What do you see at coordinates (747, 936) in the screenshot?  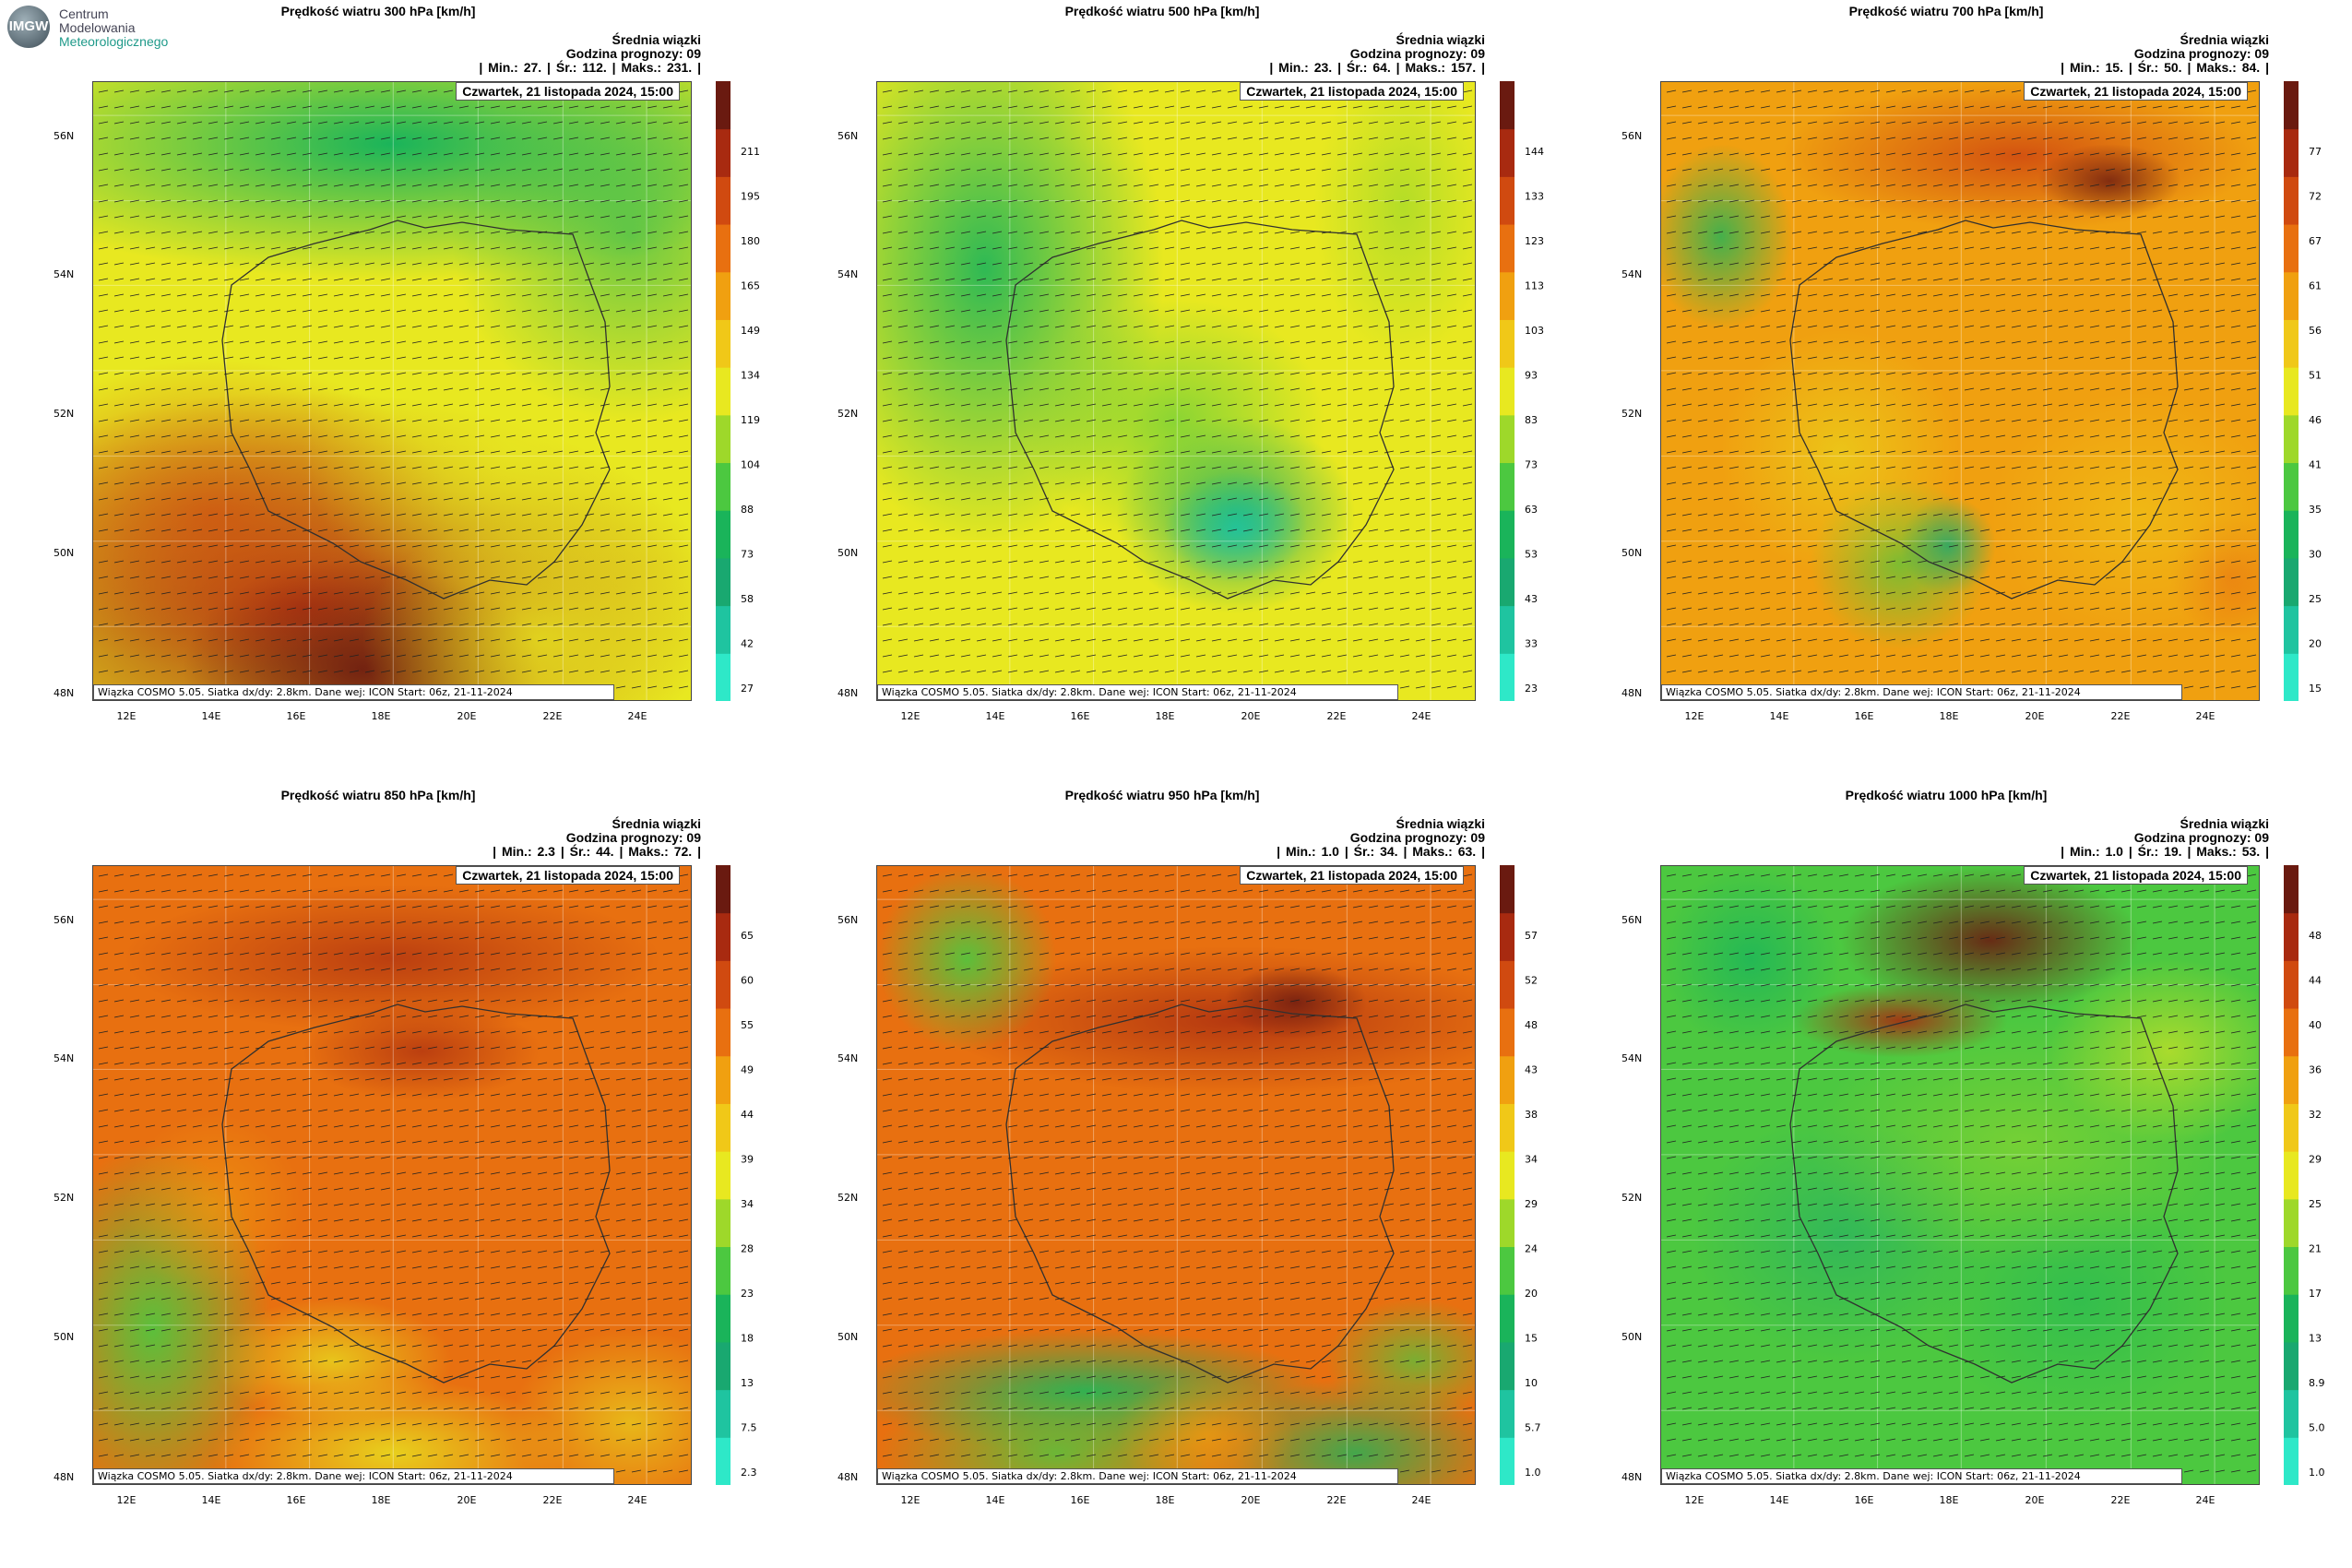 I see `colorbar-tick-label: 65` at bounding box center [747, 936].